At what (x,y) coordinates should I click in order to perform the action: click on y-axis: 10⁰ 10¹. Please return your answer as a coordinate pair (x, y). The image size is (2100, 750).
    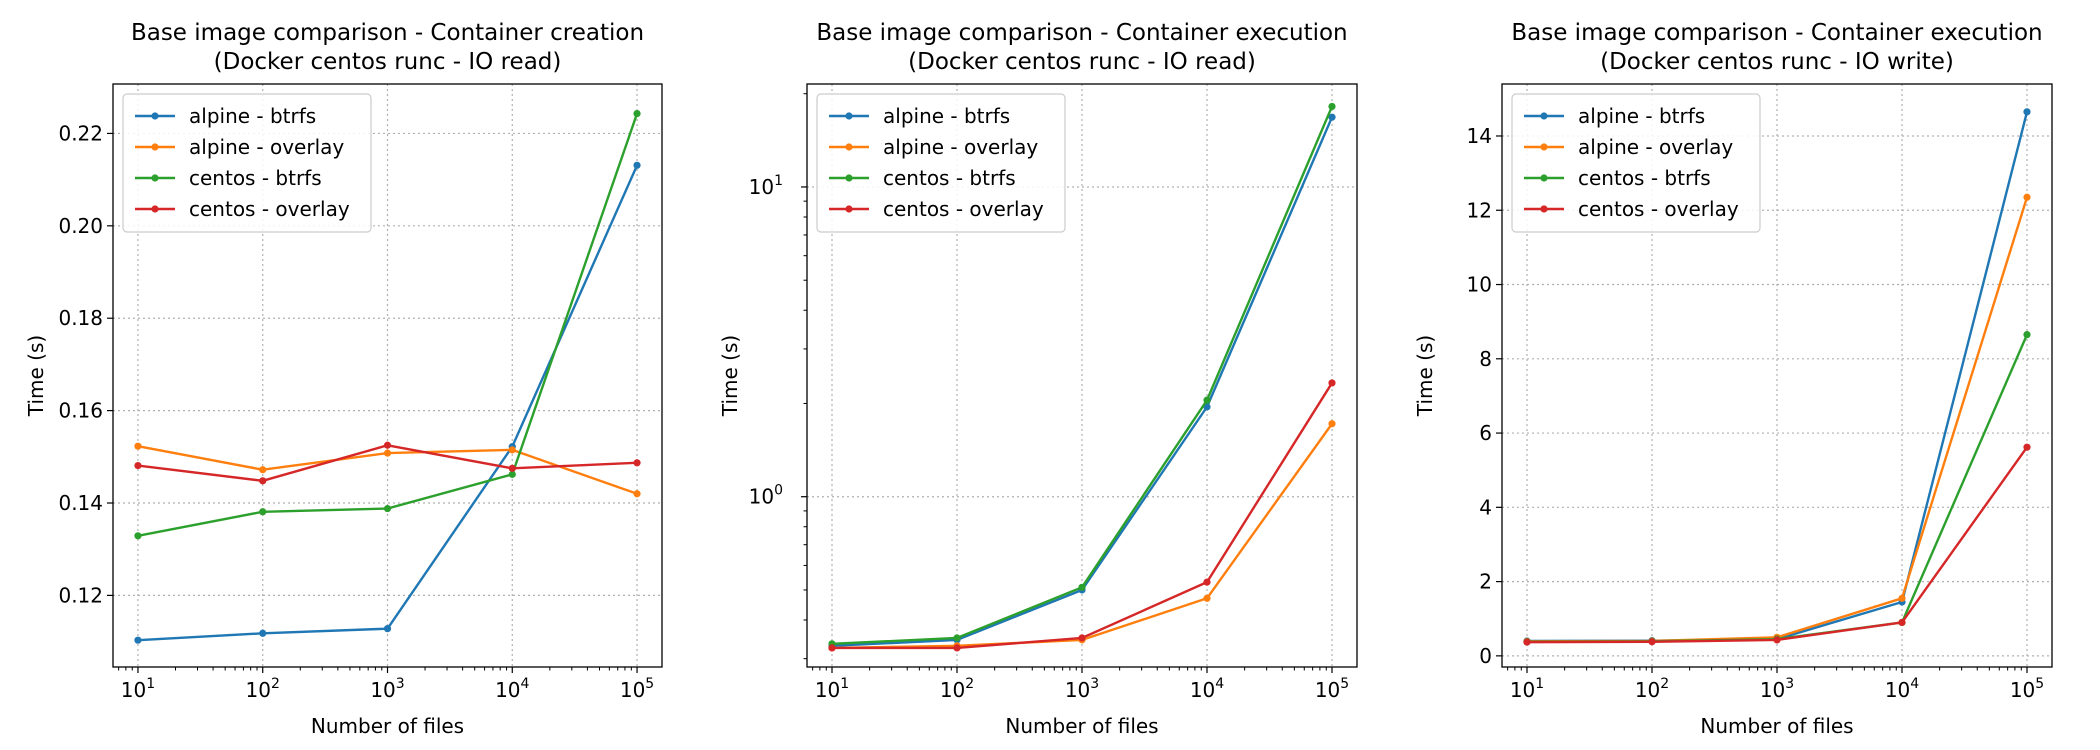
    Looking at the image, I should click on (778, 376).